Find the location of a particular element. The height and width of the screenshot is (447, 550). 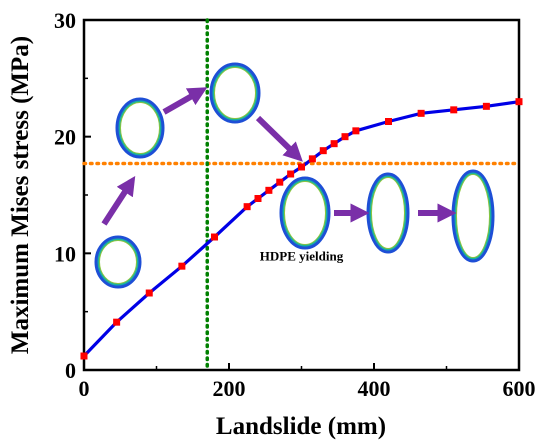

y-tick-label: 30 is located at coordinates (65, 20).